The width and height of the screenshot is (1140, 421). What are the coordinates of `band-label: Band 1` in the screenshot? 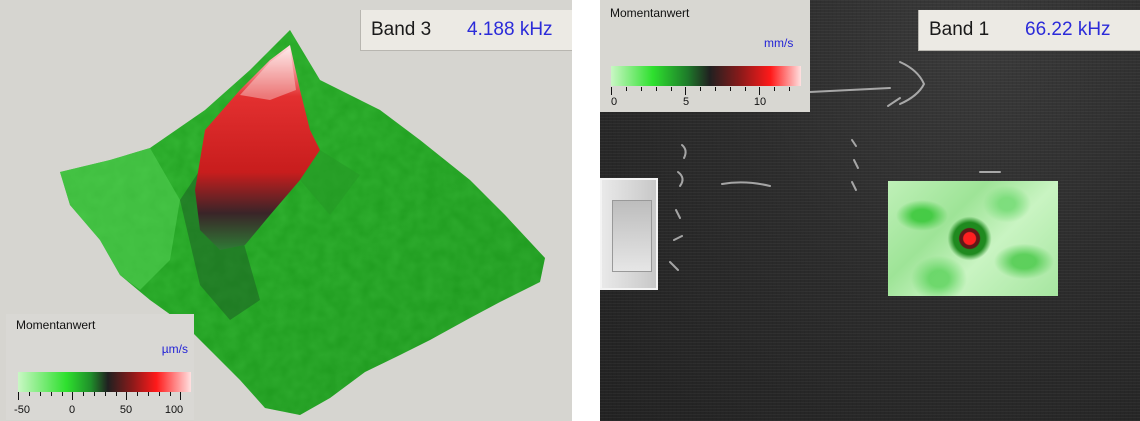 It's located at (959, 29).